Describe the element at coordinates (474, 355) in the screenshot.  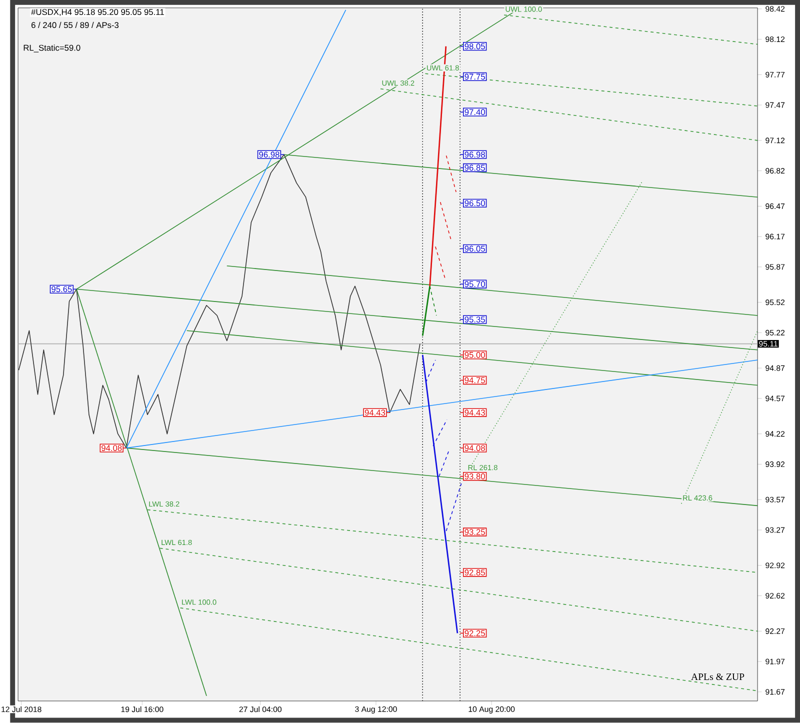
I see `annotation: 95.00` at that location.